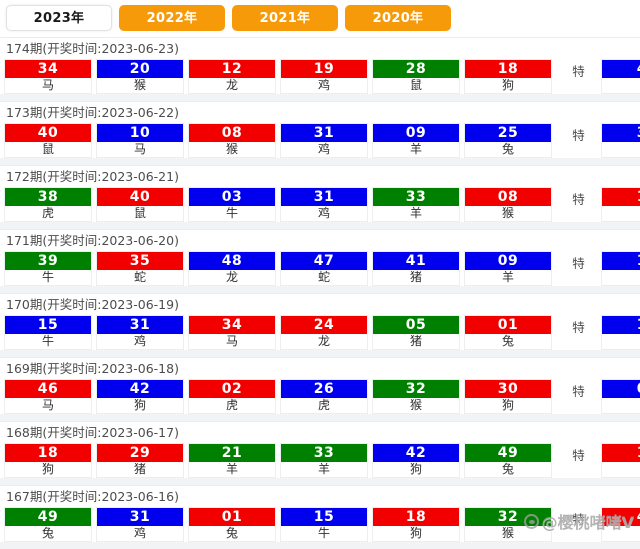 Image resolution: width=640 pixels, height=549 pixels. What do you see at coordinates (324, 277) in the screenshot?
I see `ball-zodiac: 蛇` at bounding box center [324, 277].